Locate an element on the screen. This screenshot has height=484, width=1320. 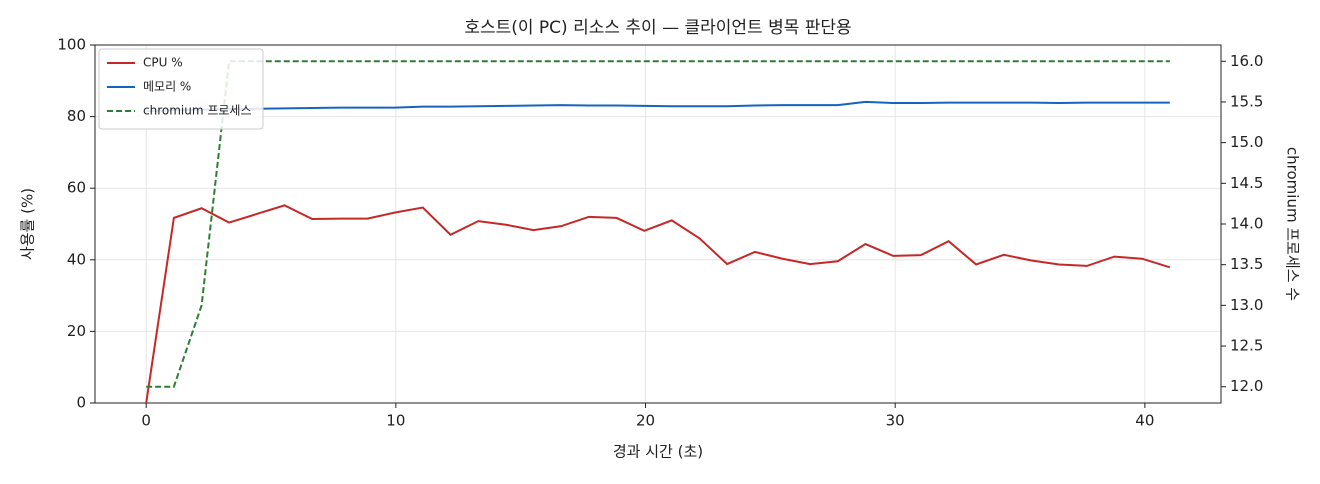
y-tick-label: 40 is located at coordinates (76, 259).